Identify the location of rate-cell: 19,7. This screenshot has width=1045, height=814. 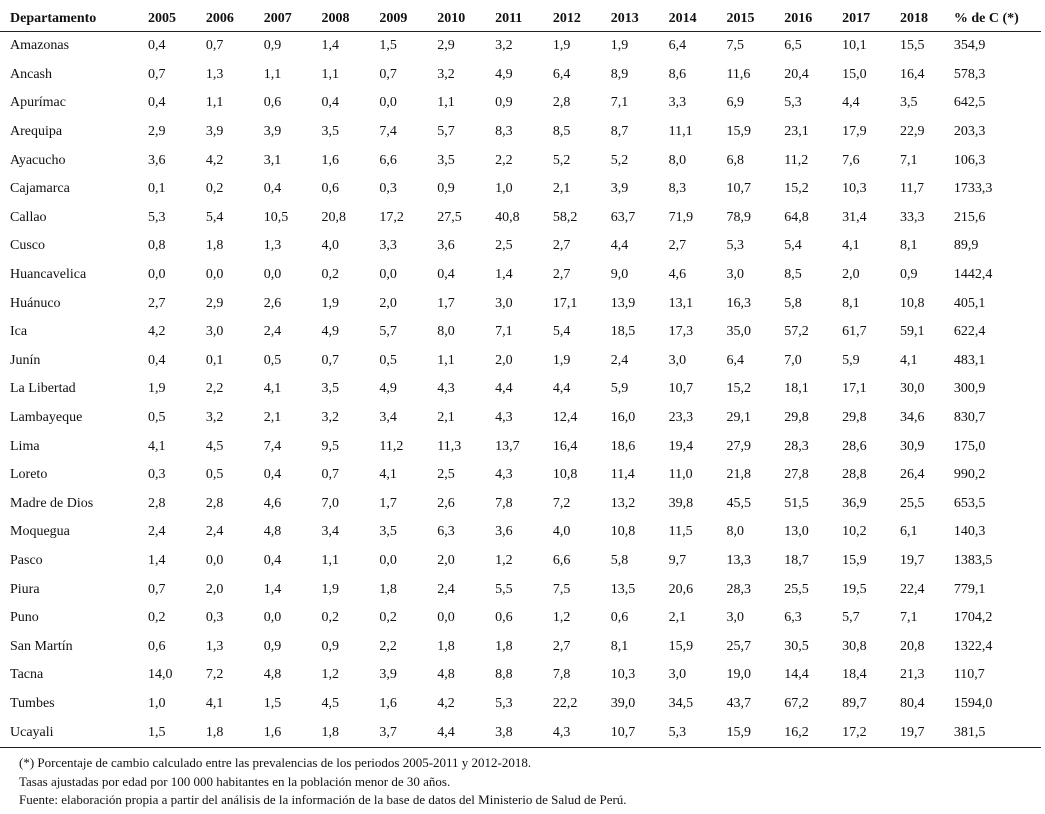
(914, 733).